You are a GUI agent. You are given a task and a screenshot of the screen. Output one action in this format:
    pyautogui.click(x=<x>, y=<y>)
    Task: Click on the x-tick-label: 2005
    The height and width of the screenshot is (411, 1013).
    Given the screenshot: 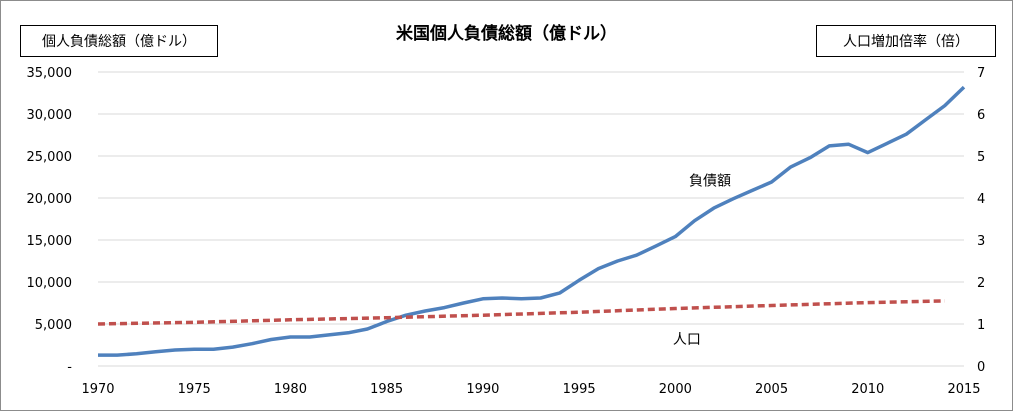 What is the action you would take?
    pyautogui.click(x=771, y=389)
    